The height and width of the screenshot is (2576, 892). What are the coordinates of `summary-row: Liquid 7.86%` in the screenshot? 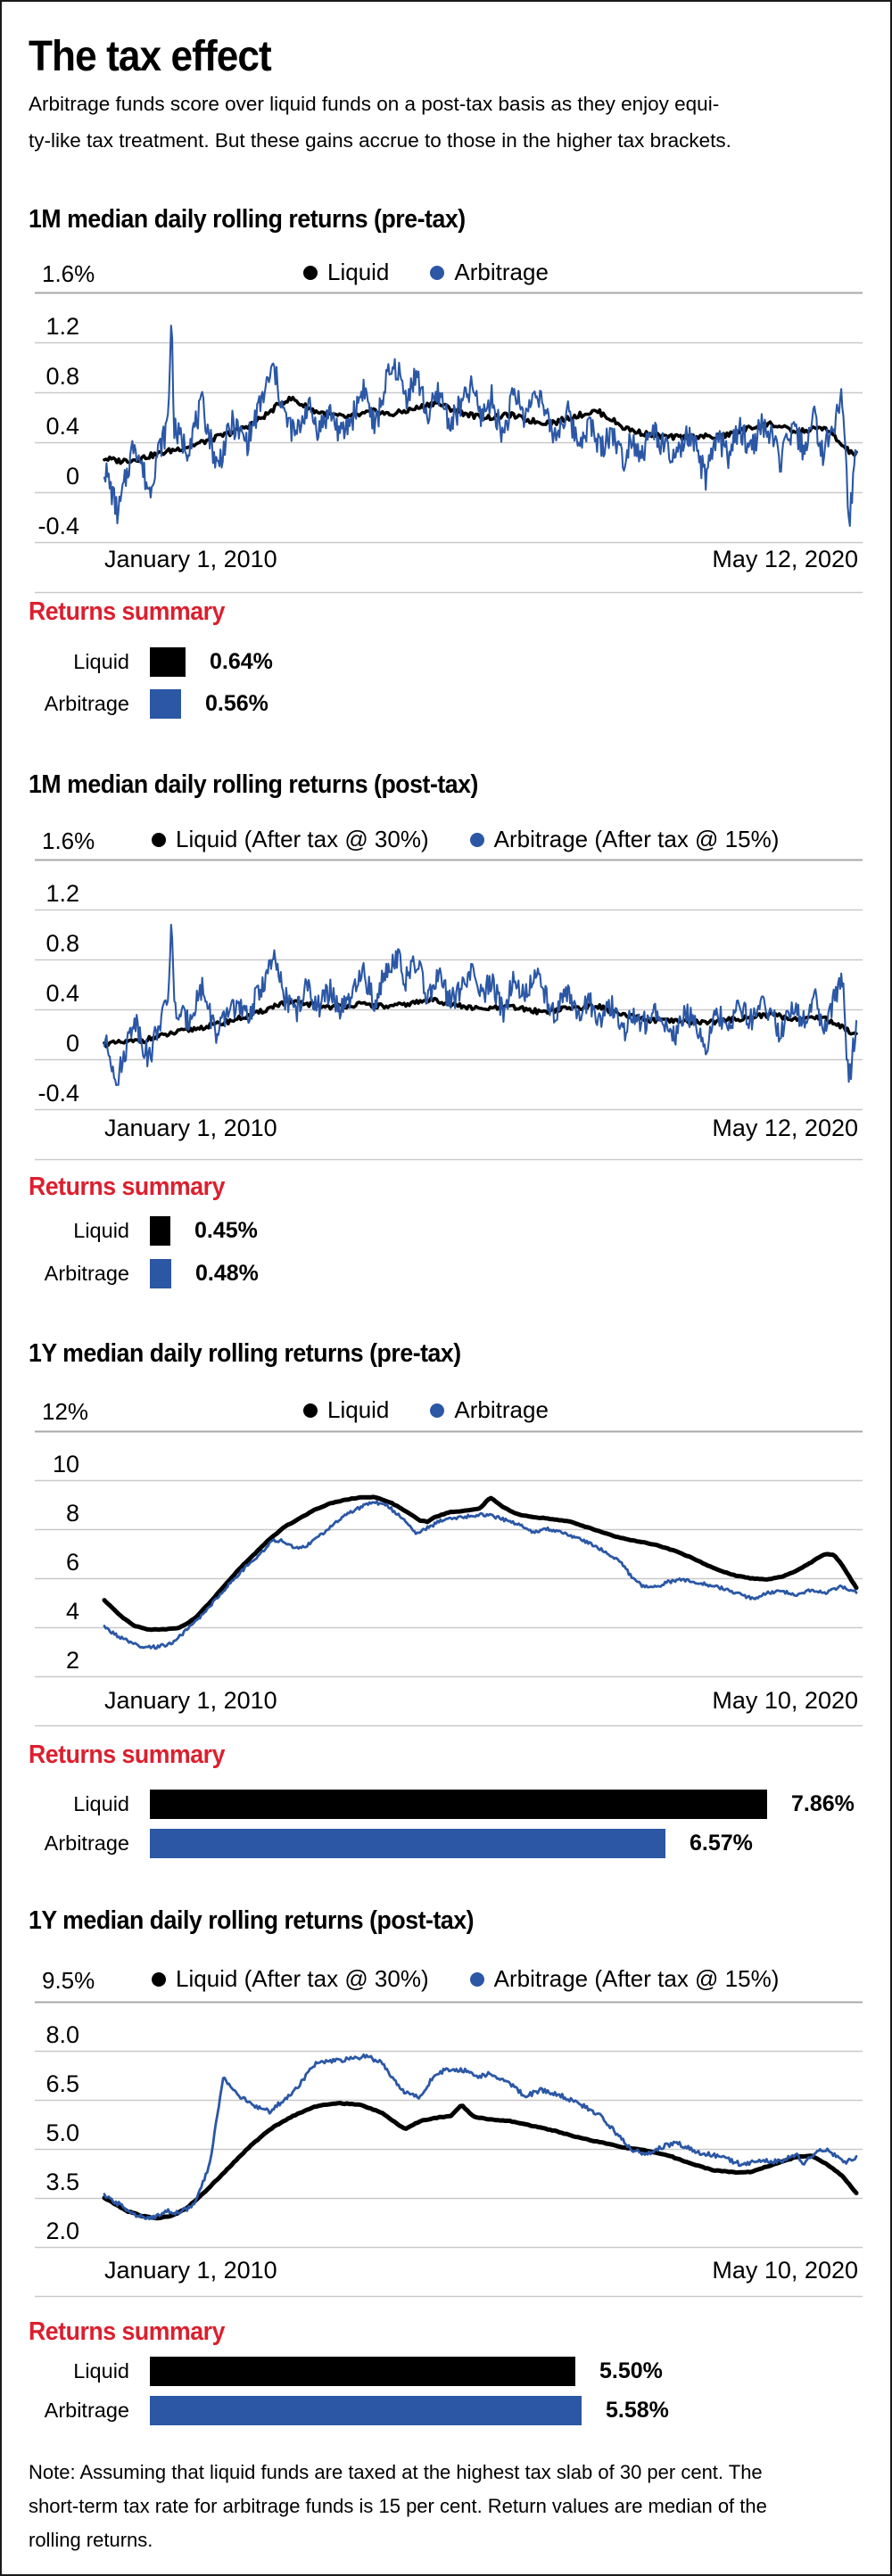 It's located at (442, 1804).